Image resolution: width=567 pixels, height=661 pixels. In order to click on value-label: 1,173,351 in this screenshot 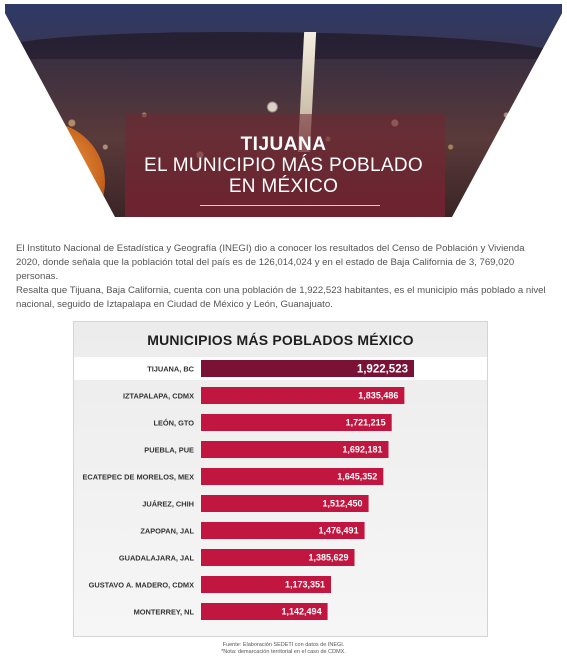, I will do `click(305, 585)`.